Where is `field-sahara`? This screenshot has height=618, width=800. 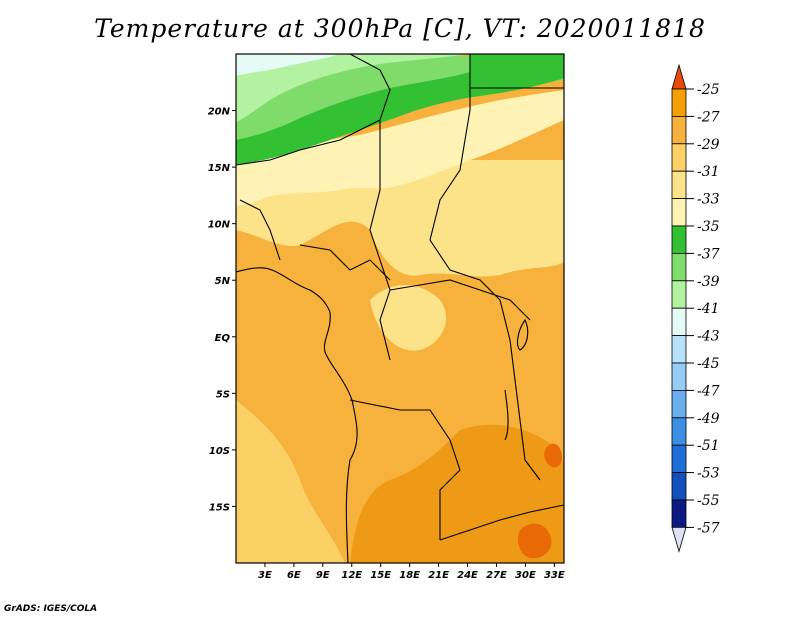 field-sahara is located at coordinates (400, 148).